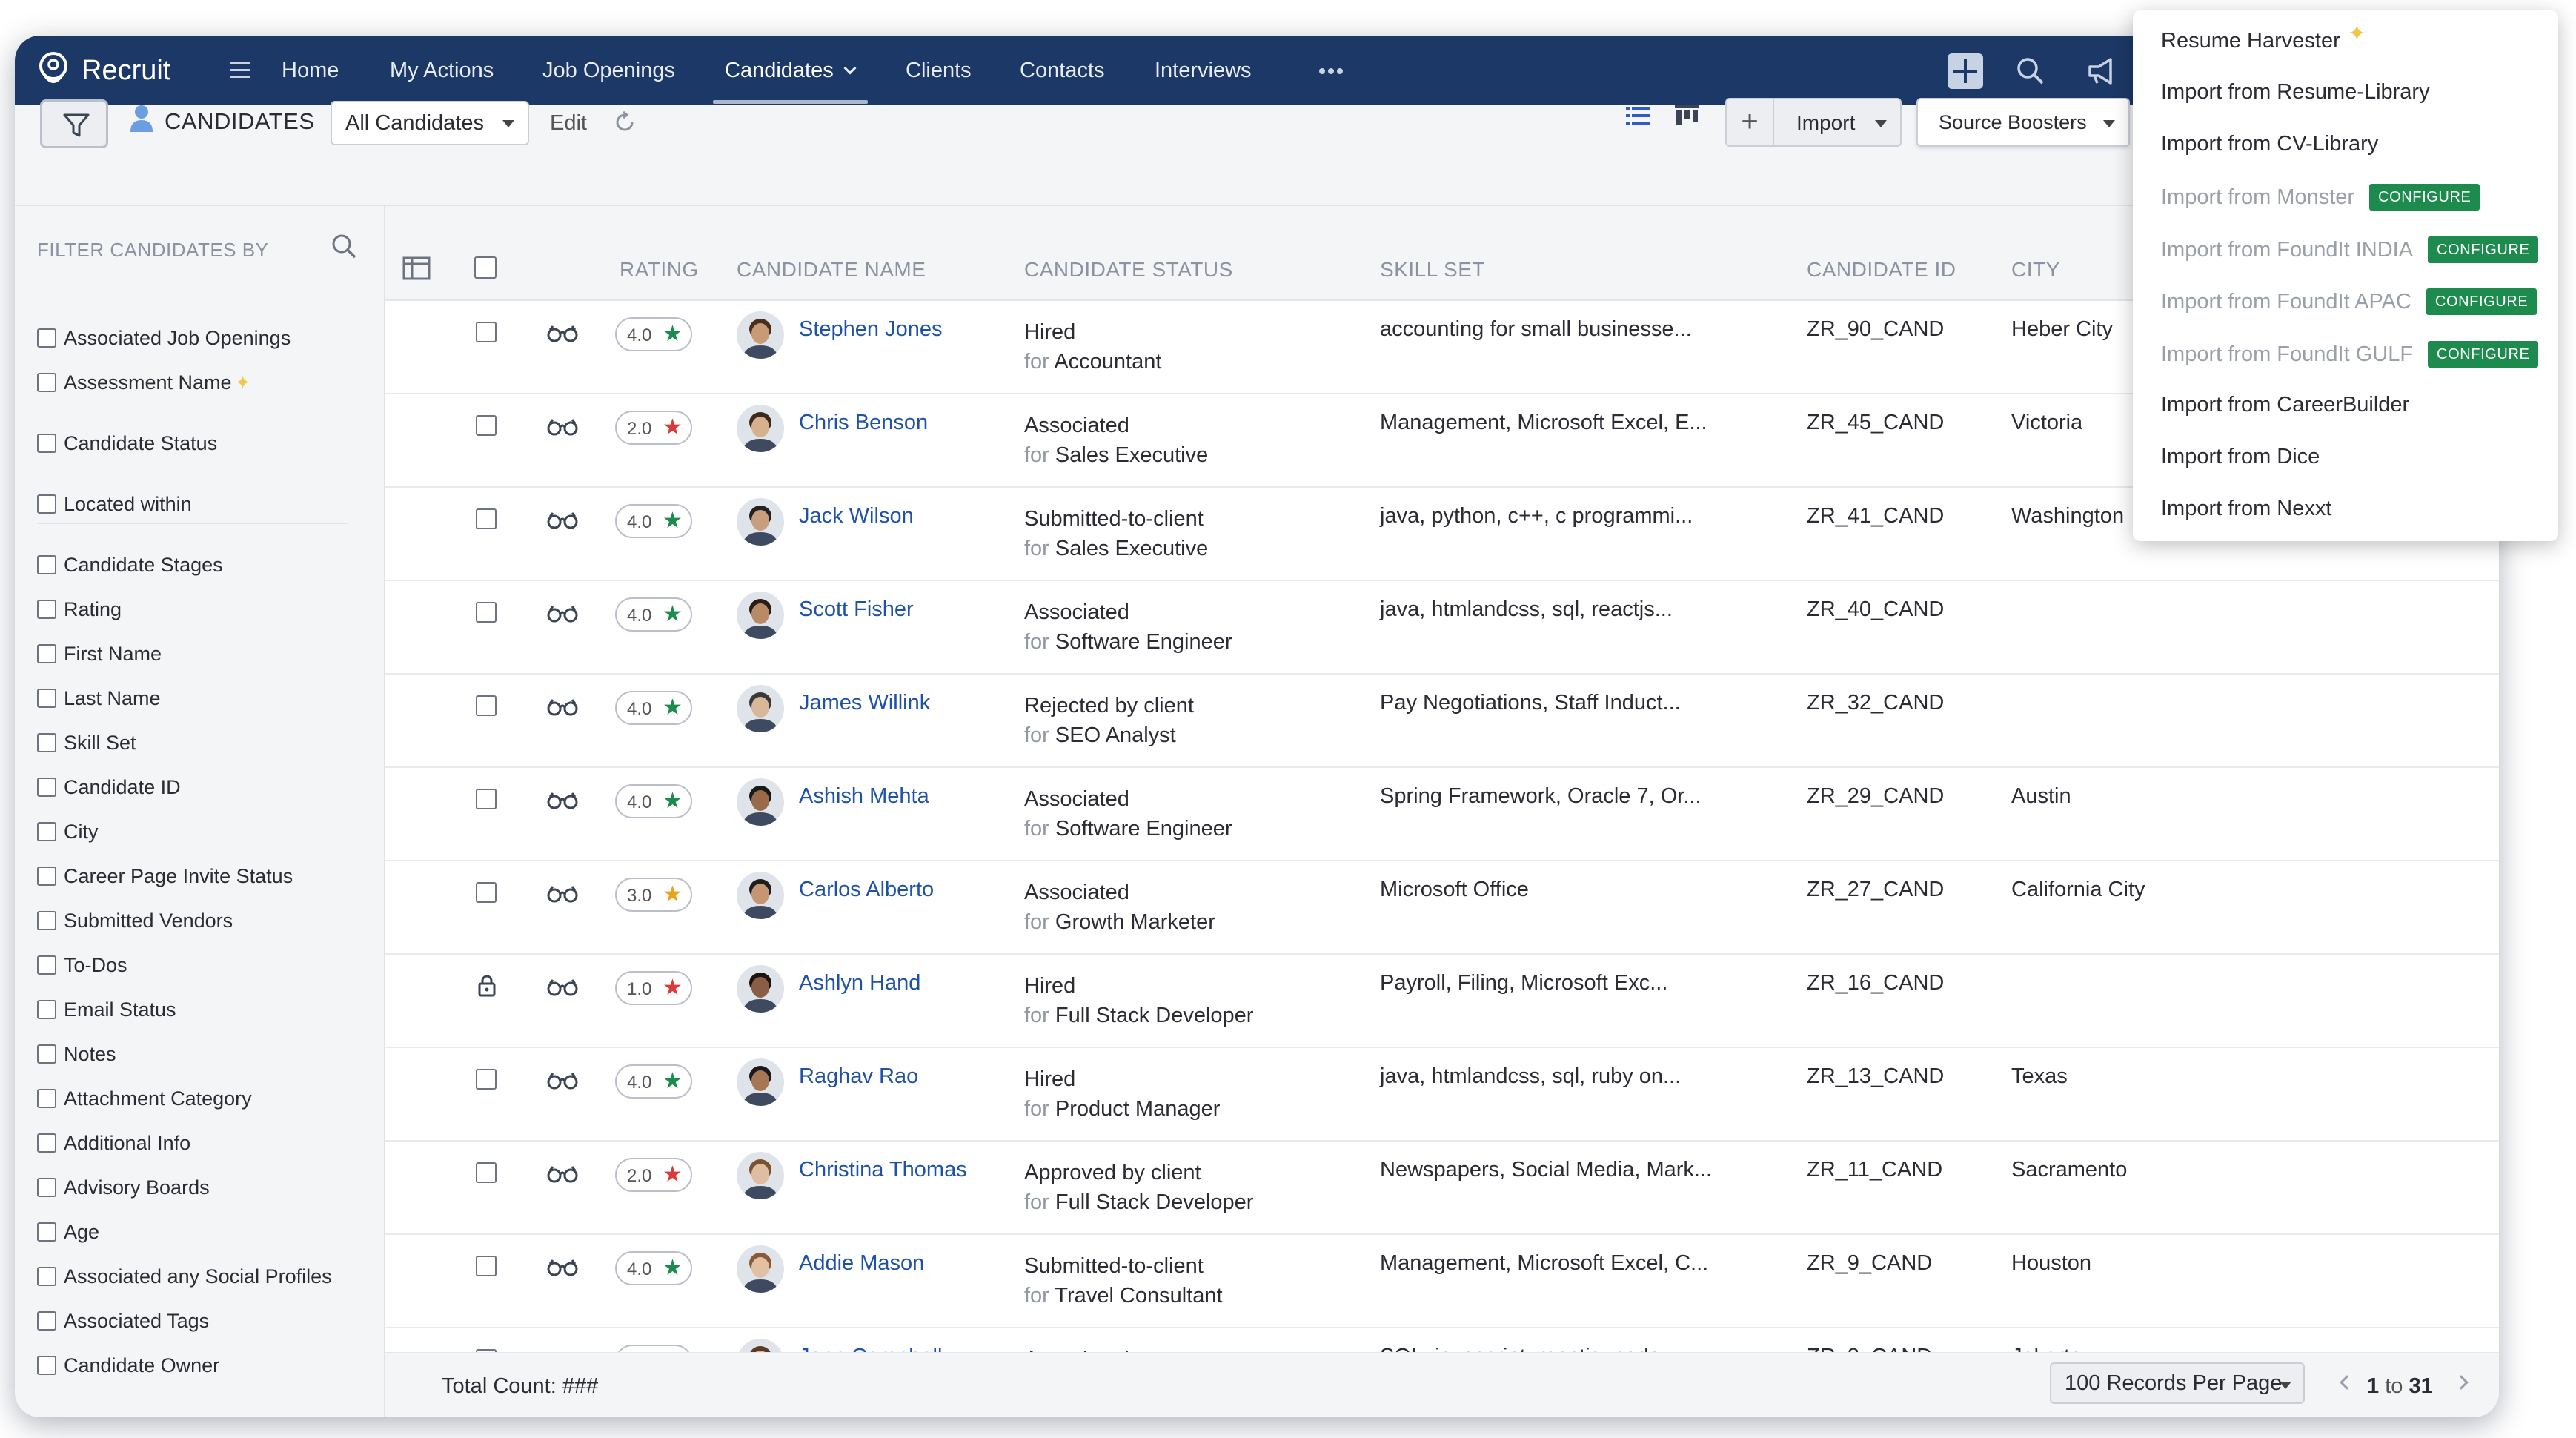 Image resolution: width=2576 pixels, height=1438 pixels. Describe the element at coordinates (2030, 71) in the screenshot. I see `search-icon` at that location.